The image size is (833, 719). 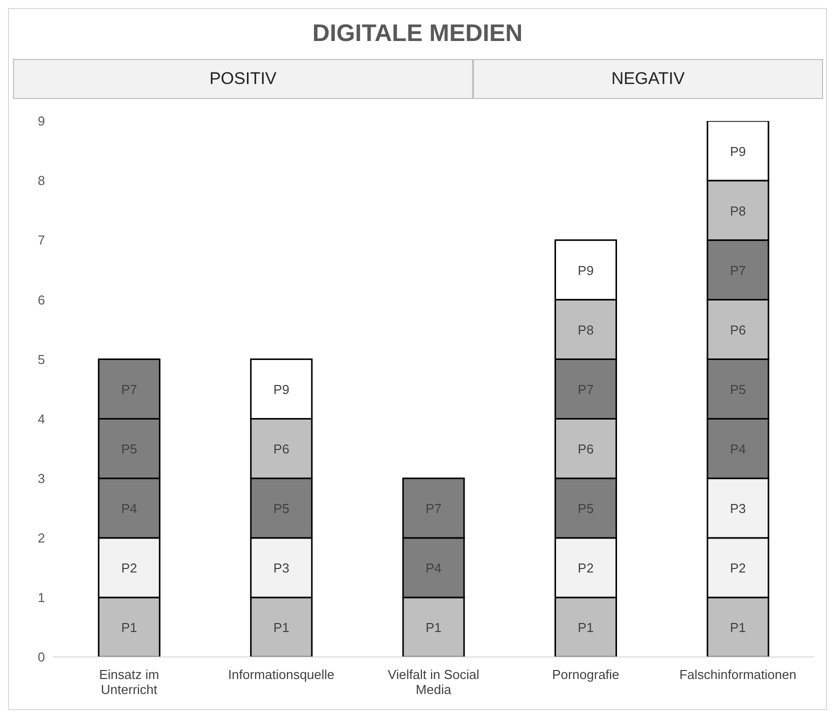 I want to click on x-tick-label: Informationsquelle, so click(x=281, y=674).